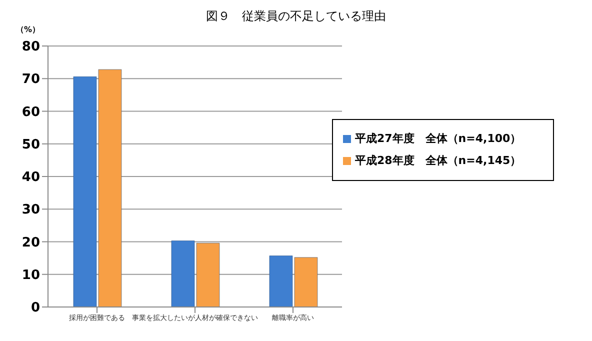  I want to click on y-tick-label: 0, so click(35, 308).